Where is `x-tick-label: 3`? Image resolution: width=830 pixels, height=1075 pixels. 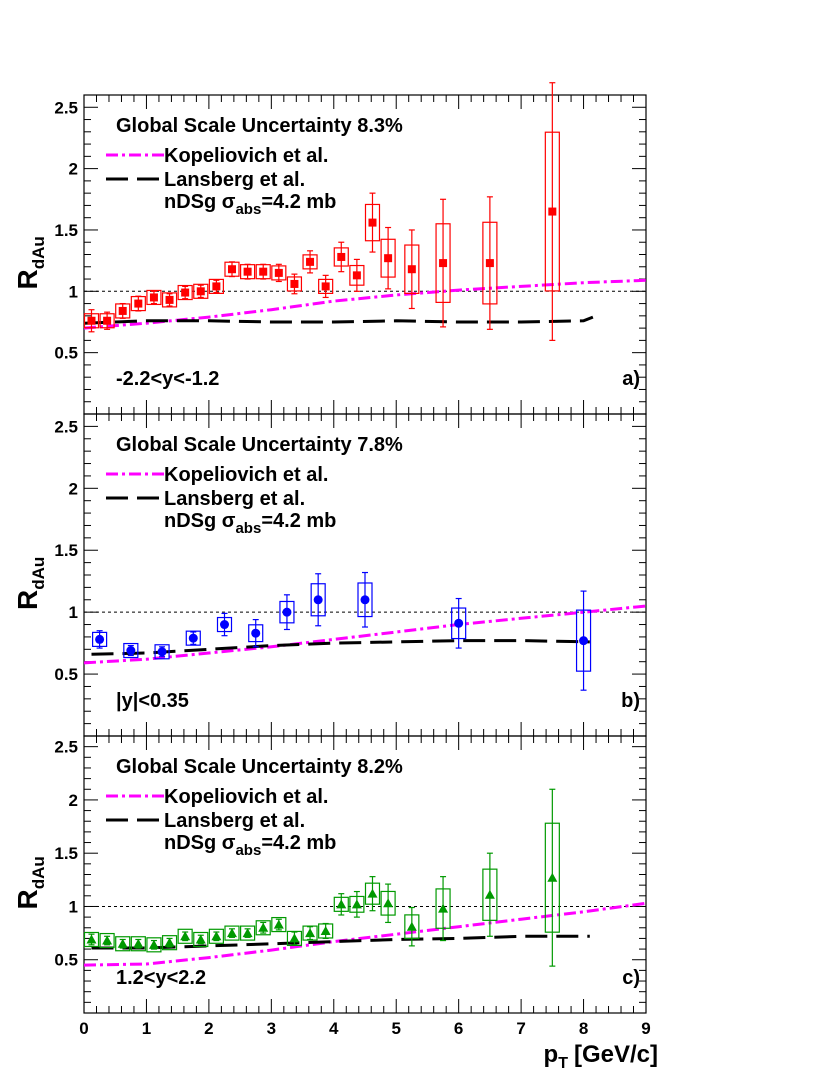 x-tick-label: 3 is located at coordinates (271, 1028).